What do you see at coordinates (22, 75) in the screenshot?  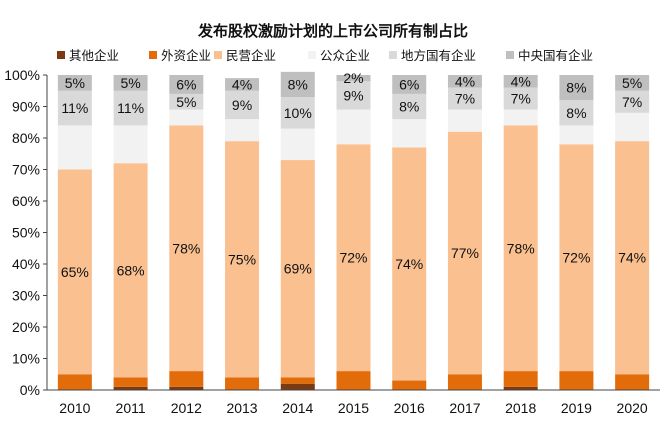 I see `y-tick-label: 100%` at bounding box center [22, 75].